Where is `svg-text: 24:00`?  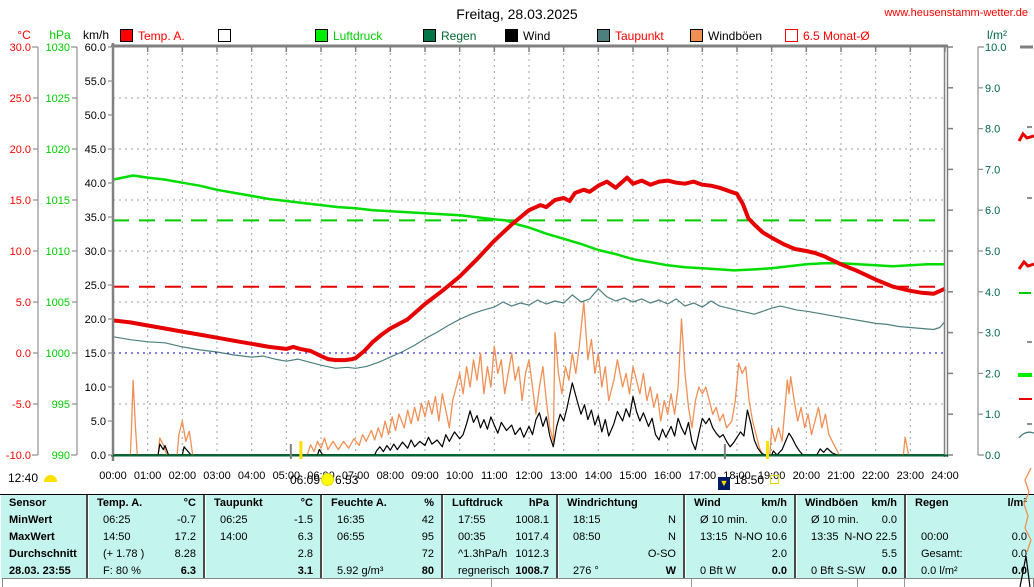
svg-text: 24:00 is located at coordinates (945, 476).